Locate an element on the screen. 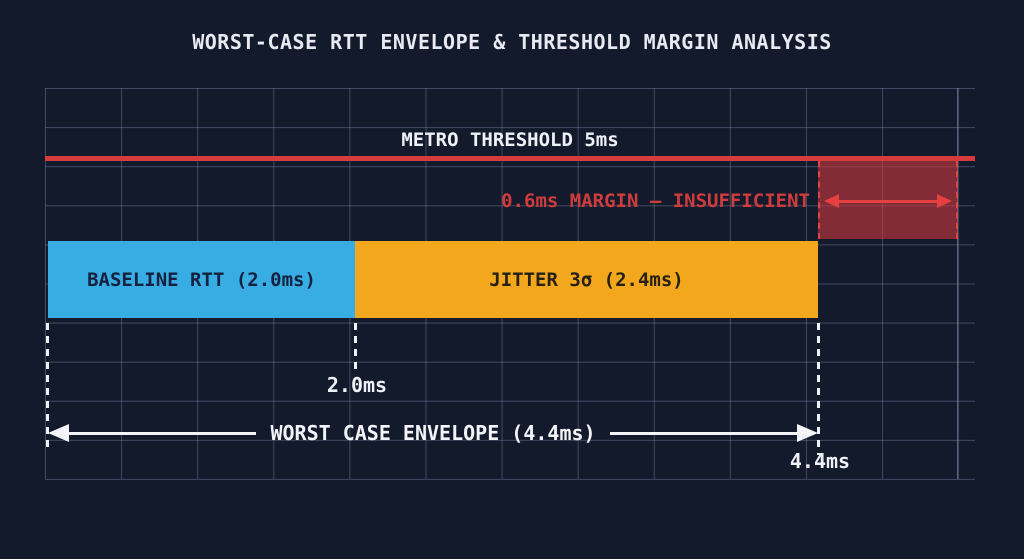 Image resolution: width=1024 pixels, height=559 pixels. threshold-label: METRO THRESHOLD 5ms is located at coordinates (510, 140).